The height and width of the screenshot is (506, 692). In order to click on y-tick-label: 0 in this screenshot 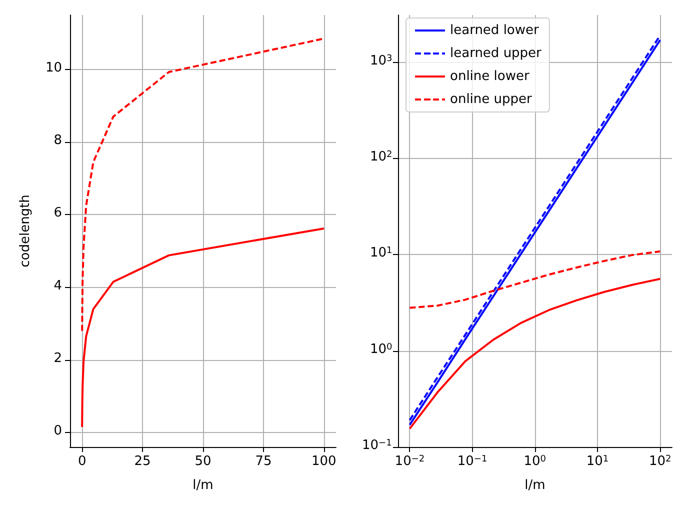, I will do `click(58, 430)`.